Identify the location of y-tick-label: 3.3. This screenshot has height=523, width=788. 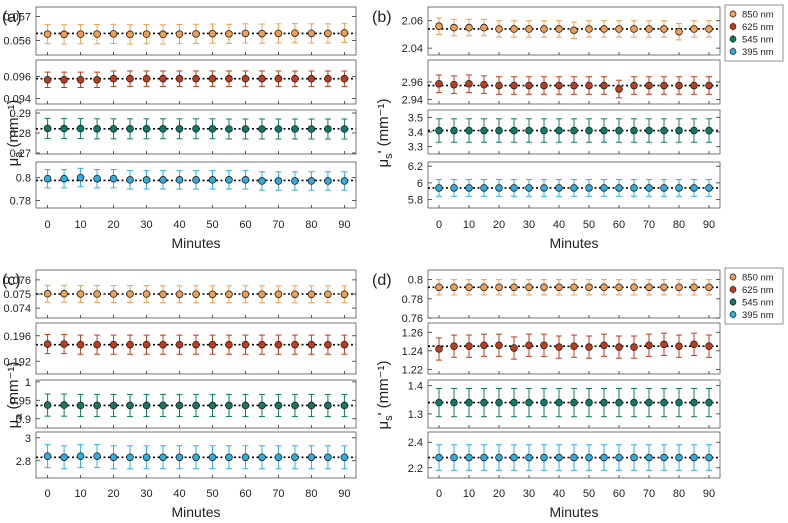
(415, 148).